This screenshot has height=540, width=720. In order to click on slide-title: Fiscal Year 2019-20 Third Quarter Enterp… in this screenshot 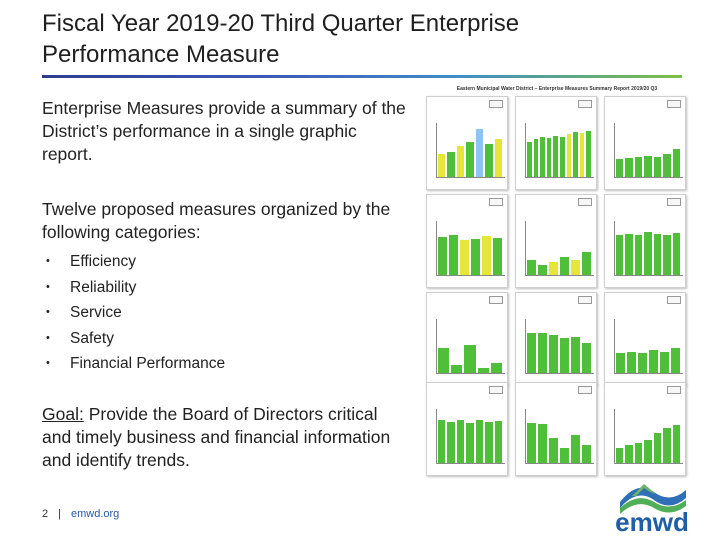, I will do `click(281, 39)`.